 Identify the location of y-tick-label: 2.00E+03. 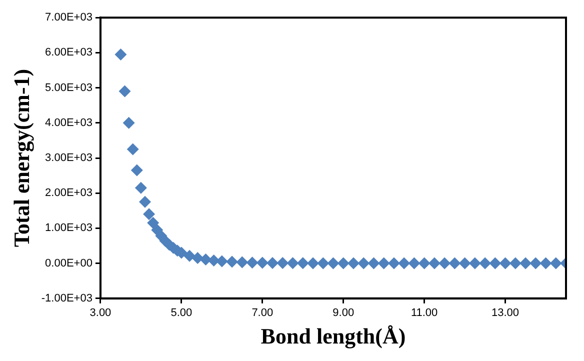
(68, 193).